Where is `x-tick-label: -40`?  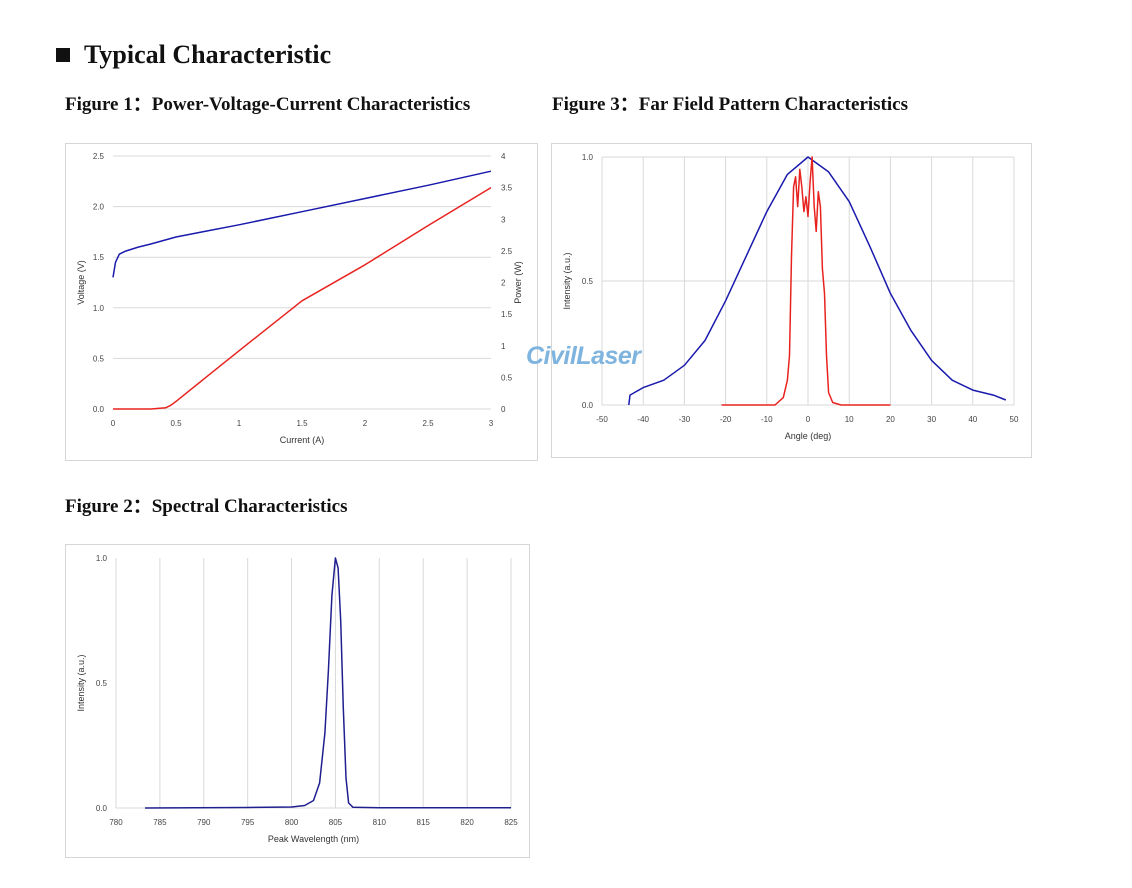
x-tick-label: -40 is located at coordinates (643, 419).